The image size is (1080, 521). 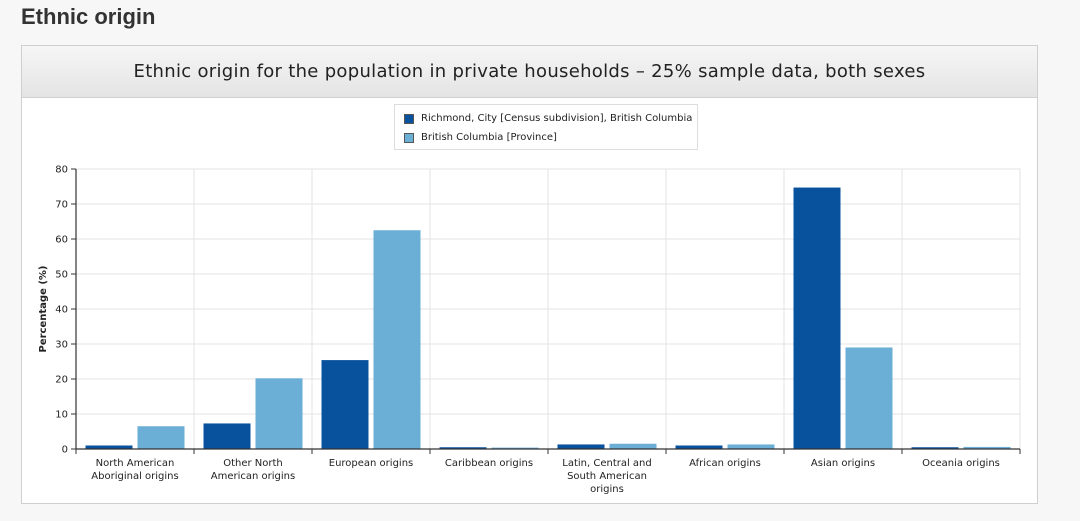 What do you see at coordinates (61, 380) in the screenshot?
I see `y-tick-label: 20` at bounding box center [61, 380].